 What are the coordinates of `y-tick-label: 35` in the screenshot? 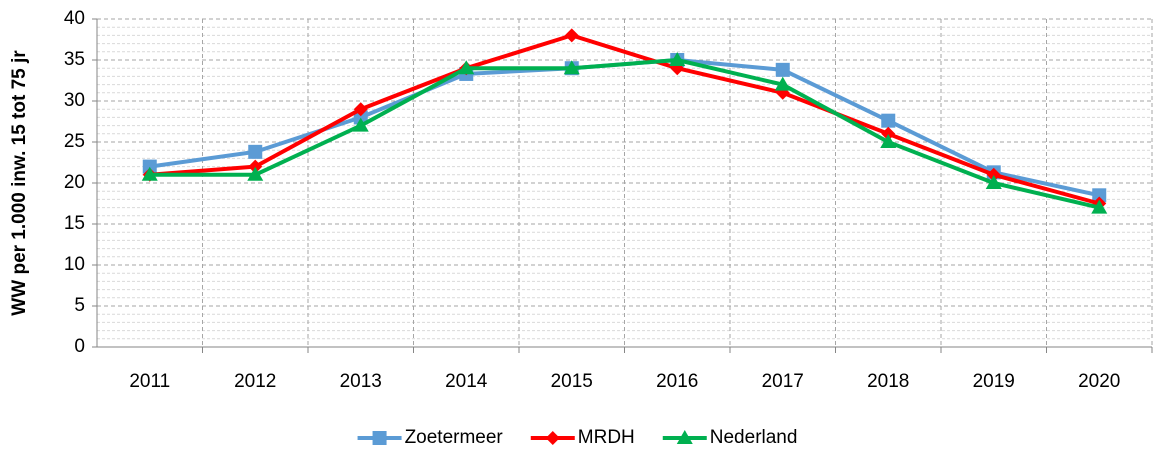 It's located at (74, 59).